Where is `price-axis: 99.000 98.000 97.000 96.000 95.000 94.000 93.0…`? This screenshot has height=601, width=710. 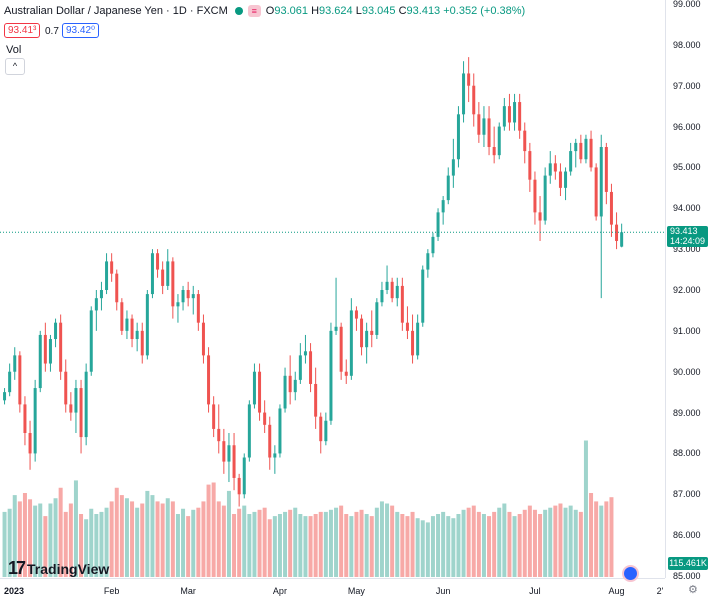
price-axis: 99.000 98.000 97.000 96.000 95.000 94.000 93.0… is located at coordinates (687, 290).